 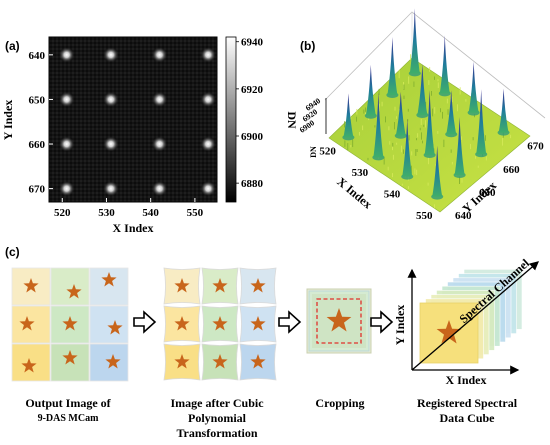 What do you see at coordinates (499, 182) in the screenshot?
I see `surface-y-ticks: 640 650 660 670` at bounding box center [499, 182].